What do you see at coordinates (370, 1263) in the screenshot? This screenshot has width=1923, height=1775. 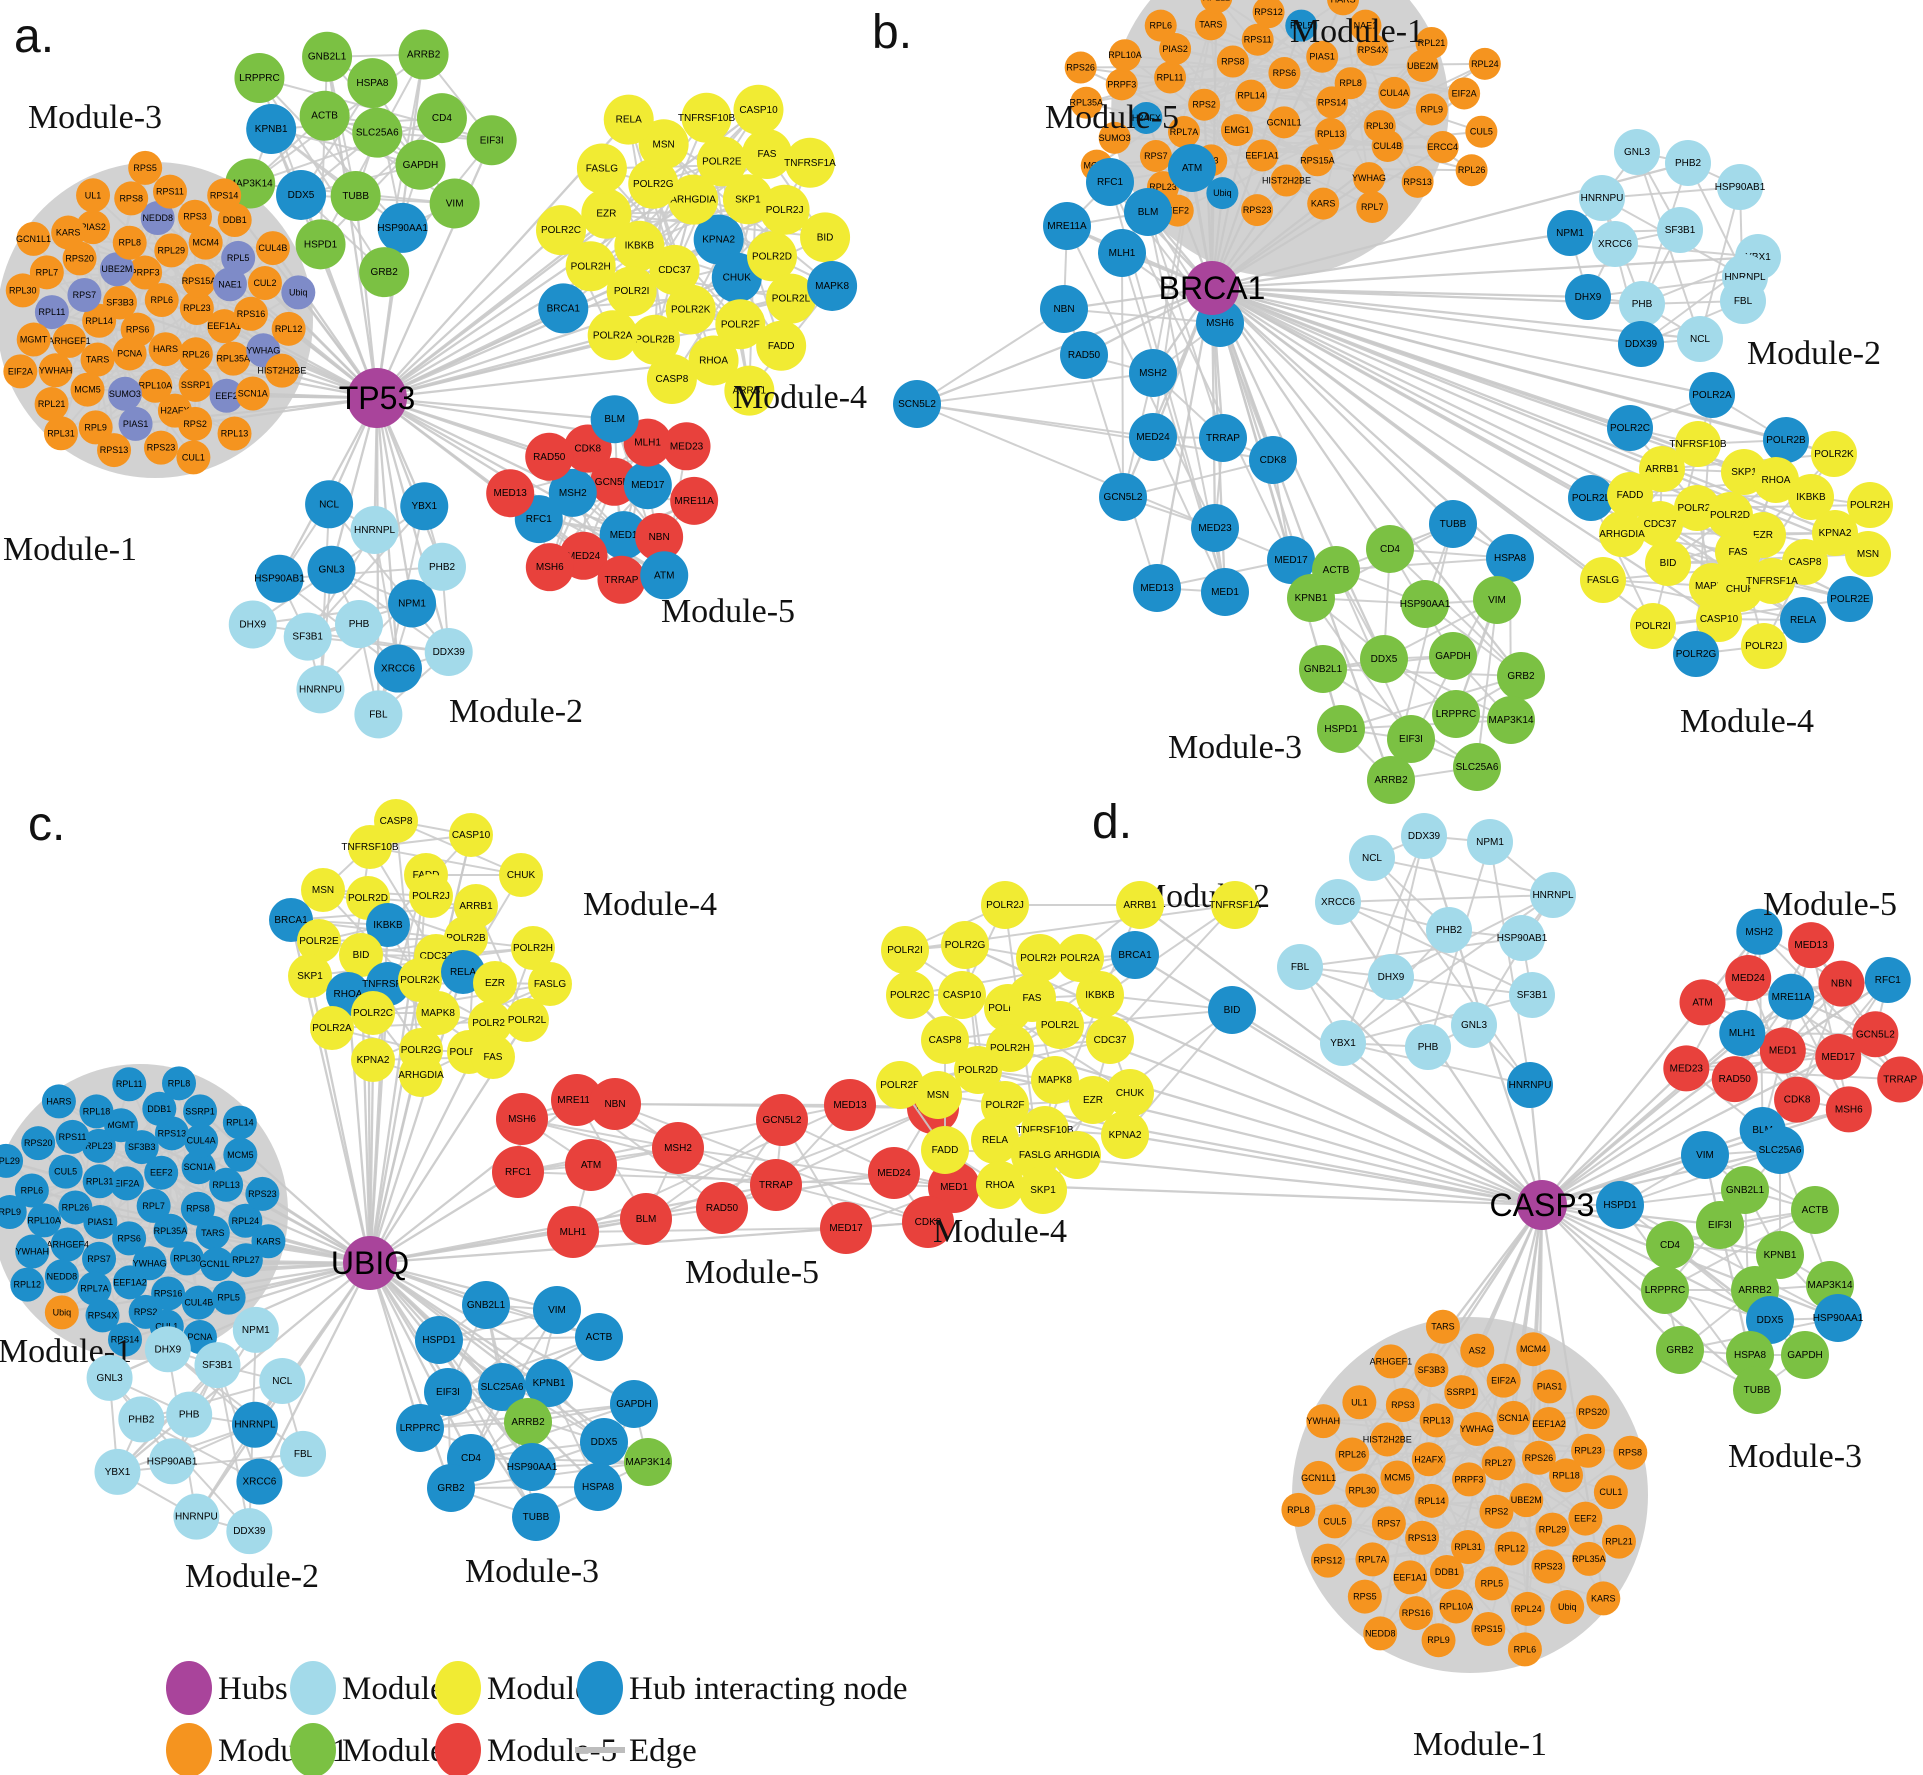 I see `hub-node` at bounding box center [370, 1263].